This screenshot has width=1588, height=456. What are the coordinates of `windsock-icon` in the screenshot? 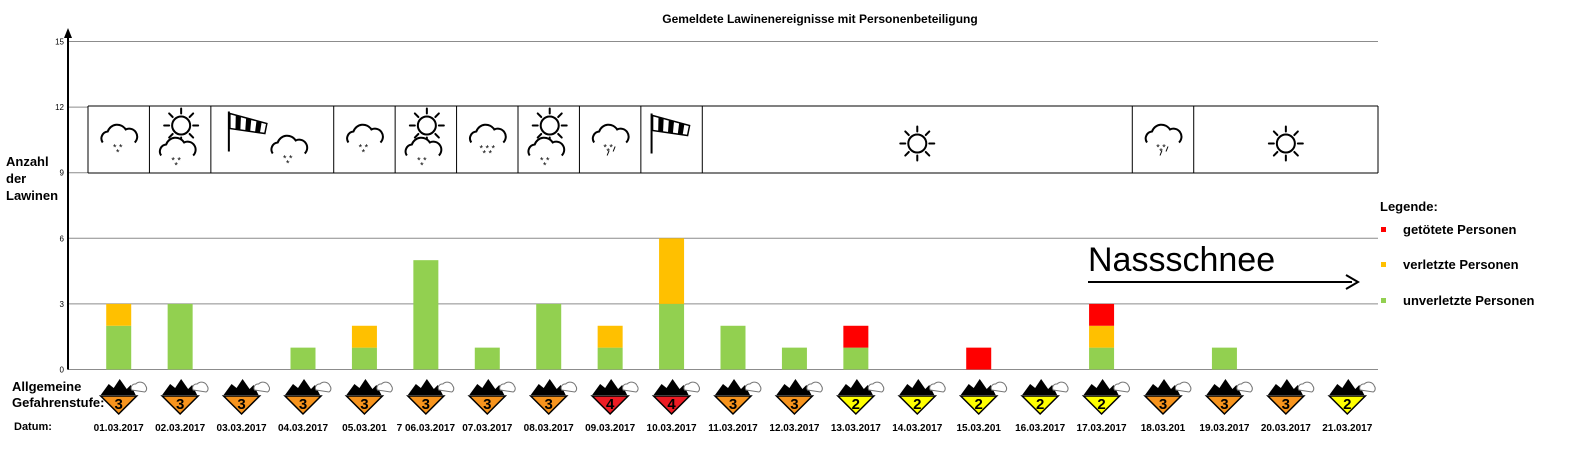 It's located at (670, 133).